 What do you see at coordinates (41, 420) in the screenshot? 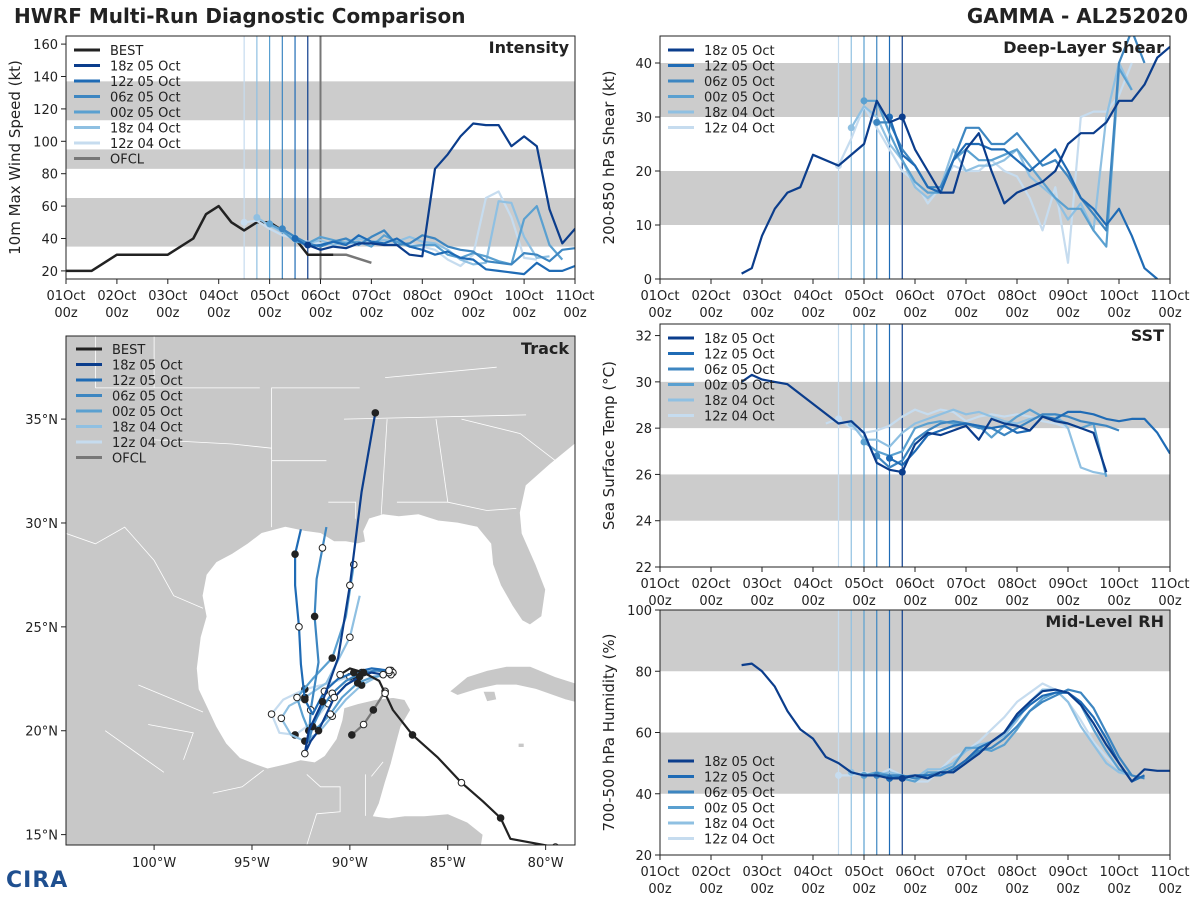
I see `track-ytick-label: 35°N` at bounding box center [41, 420].